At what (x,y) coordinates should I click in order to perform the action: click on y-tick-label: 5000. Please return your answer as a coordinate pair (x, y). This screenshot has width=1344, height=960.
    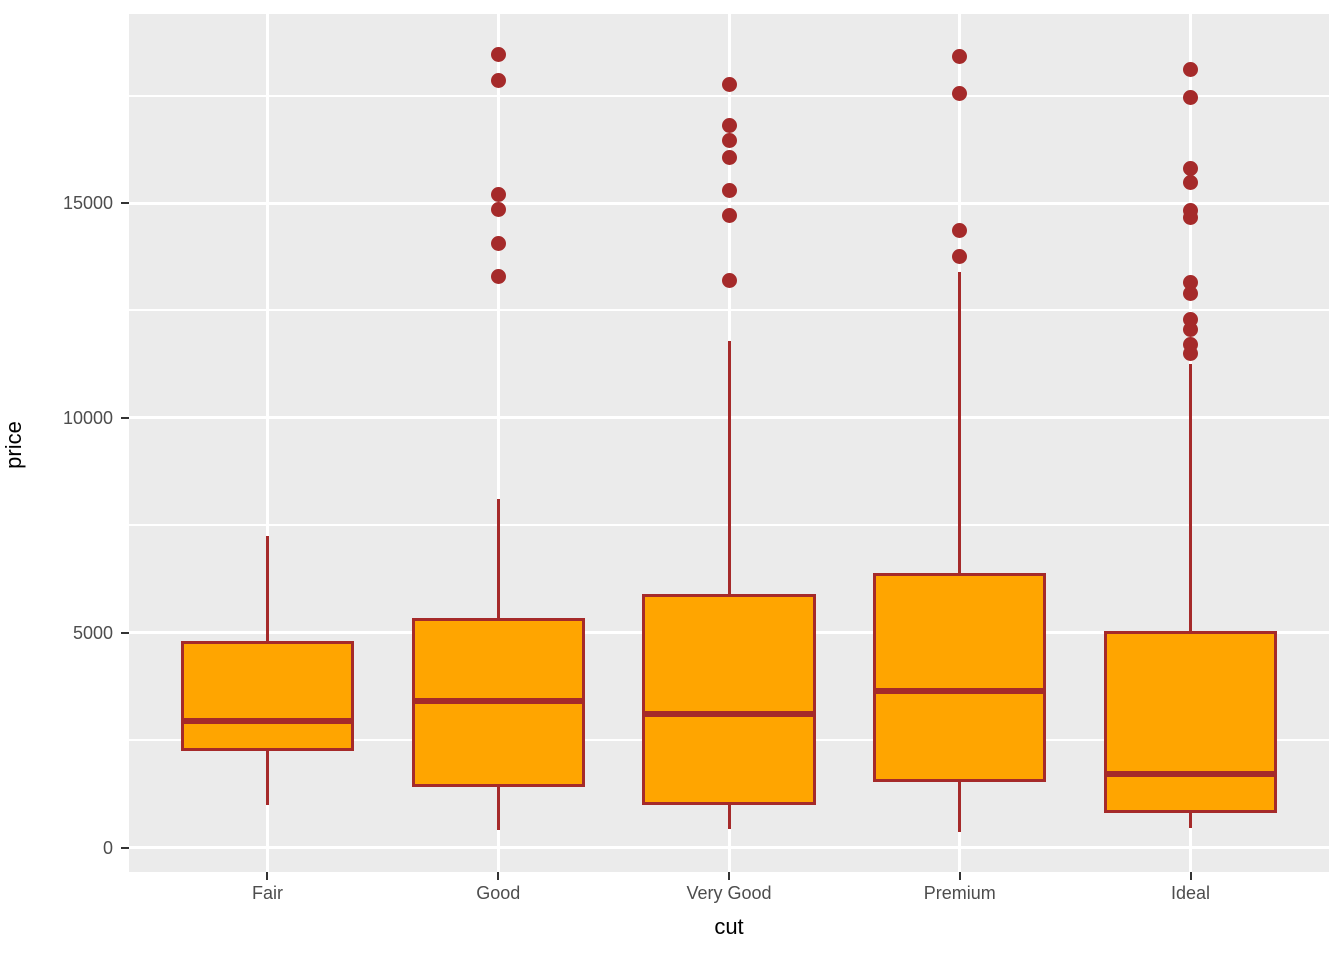
    Looking at the image, I should click on (92, 632).